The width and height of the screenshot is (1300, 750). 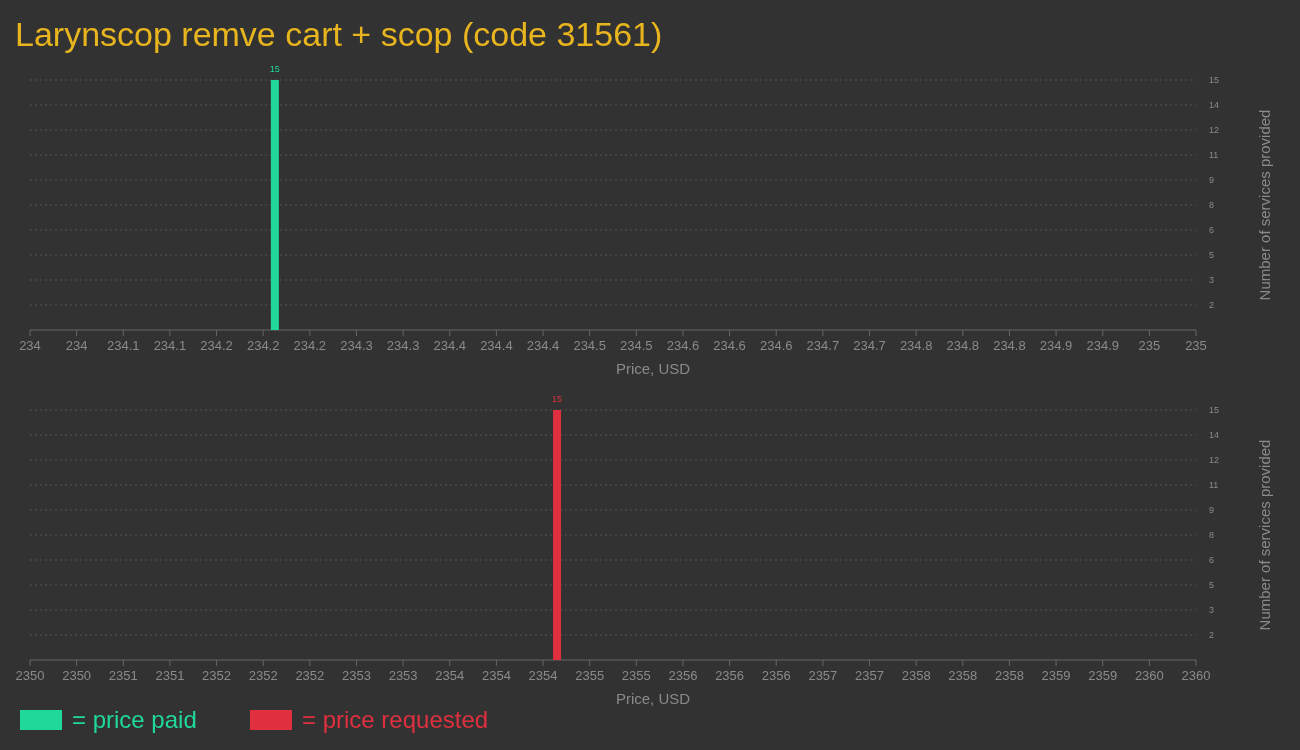 I want to click on legend-label: = price paid, so click(x=134, y=719).